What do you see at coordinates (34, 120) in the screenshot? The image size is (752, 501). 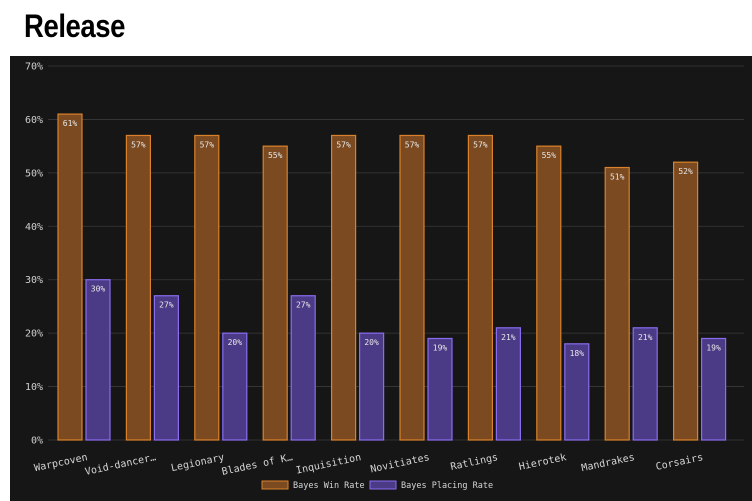 I see `y-tick-label: 60%` at bounding box center [34, 120].